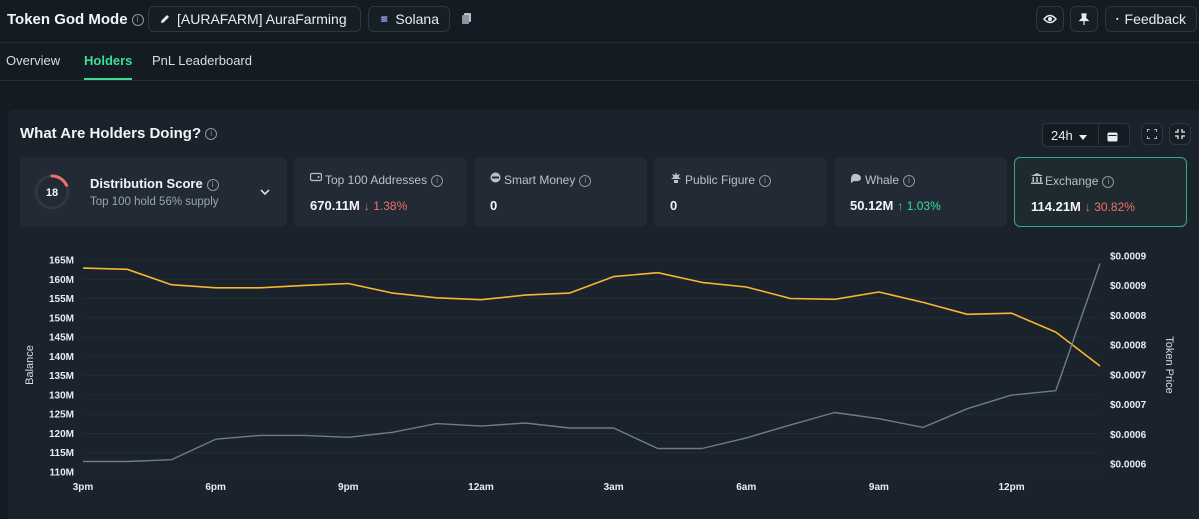 This screenshot has width=1199, height=519. What do you see at coordinates (376, 180) in the screenshot?
I see `top-100-label: Top 100 Addresses` at bounding box center [376, 180].